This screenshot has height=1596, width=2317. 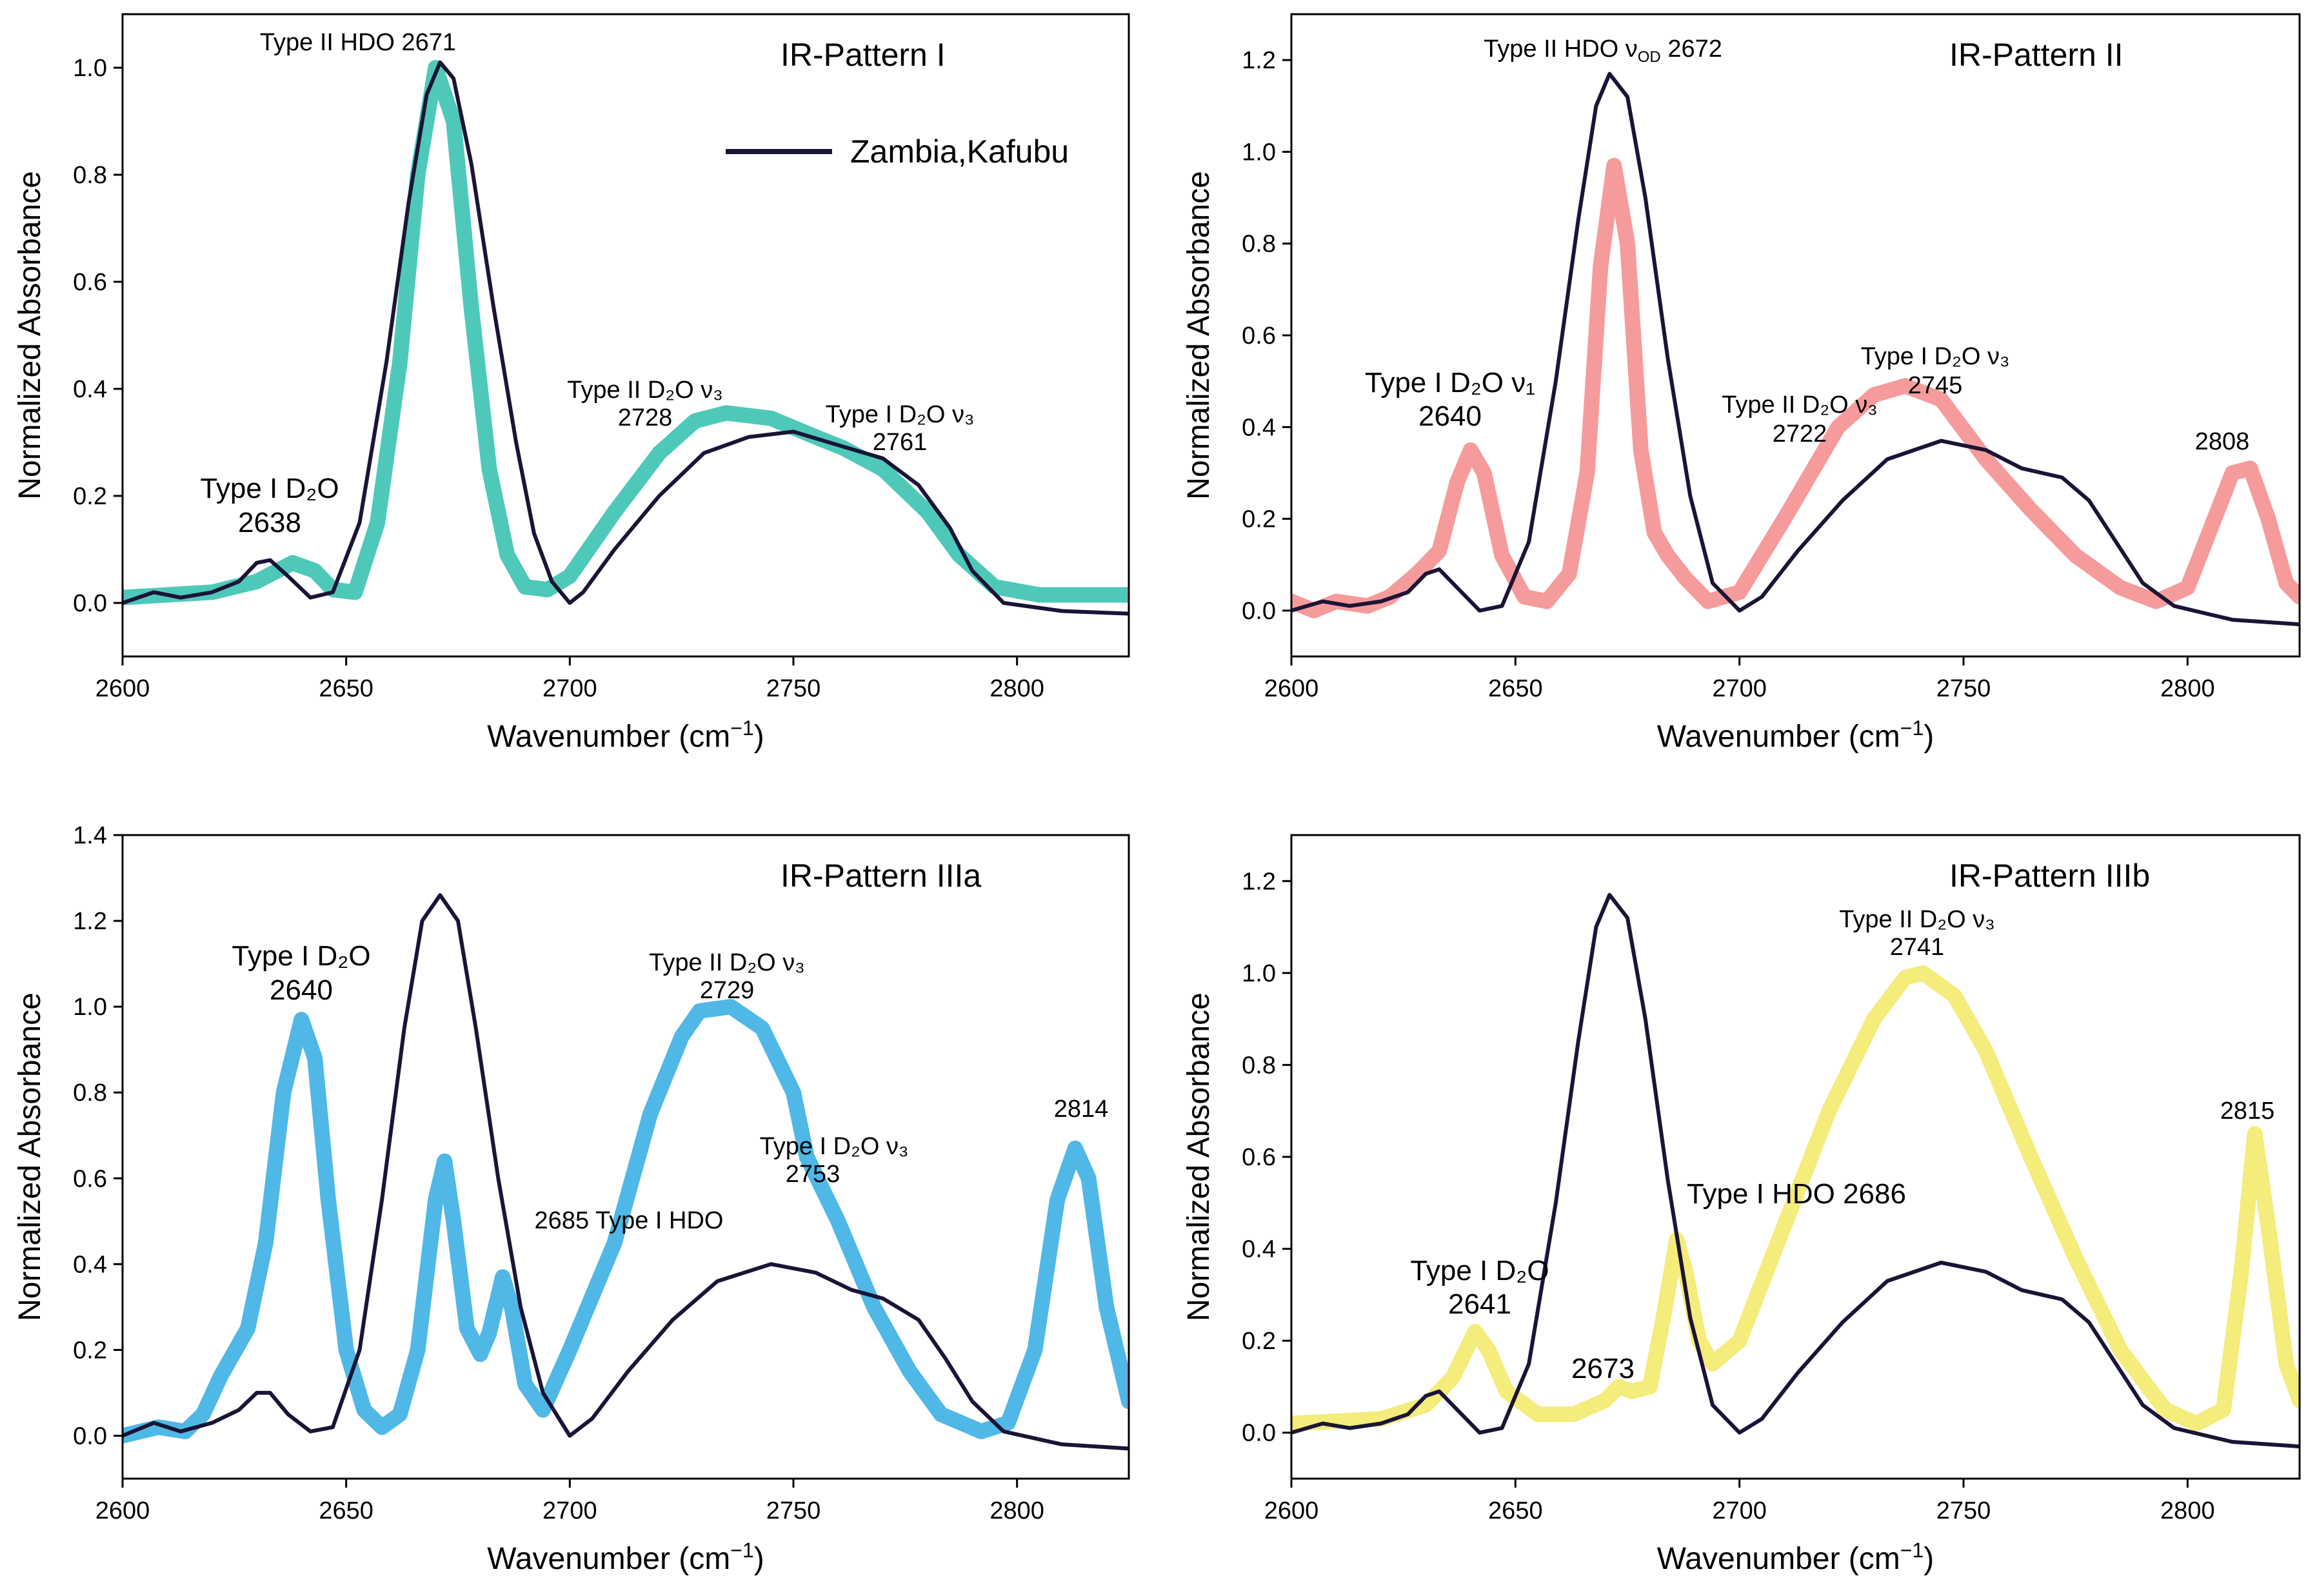 I want to click on peak-annotation: 2814, so click(x=1081, y=1109).